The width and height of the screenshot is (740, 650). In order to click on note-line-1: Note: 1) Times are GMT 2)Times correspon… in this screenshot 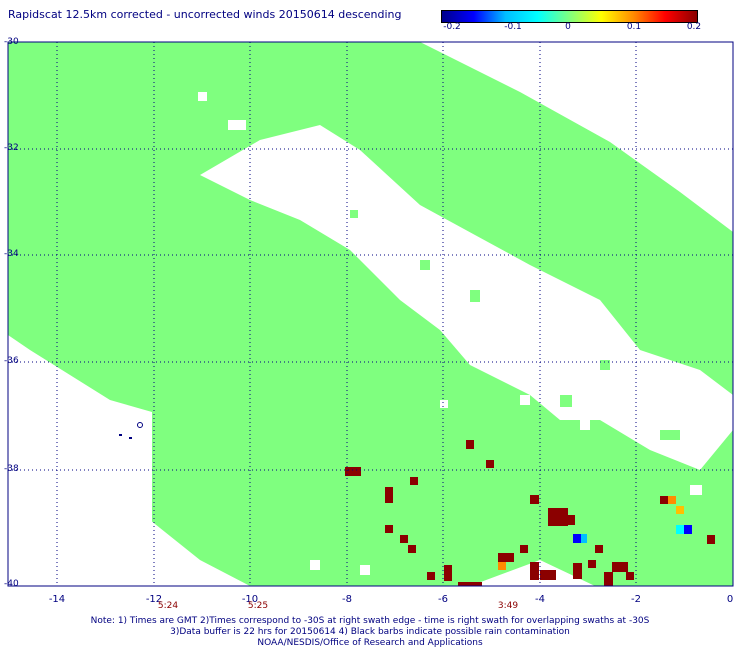, I will do `click(370, 621)`.